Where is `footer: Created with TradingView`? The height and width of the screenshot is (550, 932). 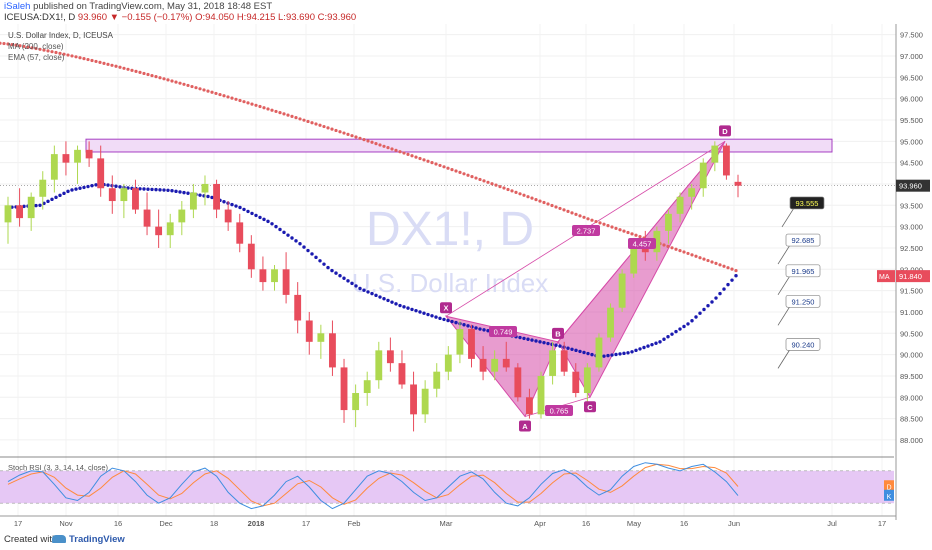
footer: Created with TradingView is located at coordinates (466, 540).